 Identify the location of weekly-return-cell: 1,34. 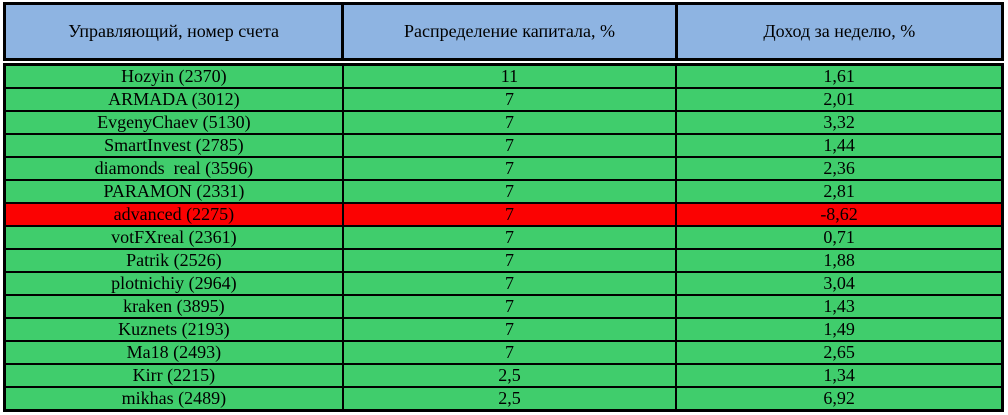
(839, 375).